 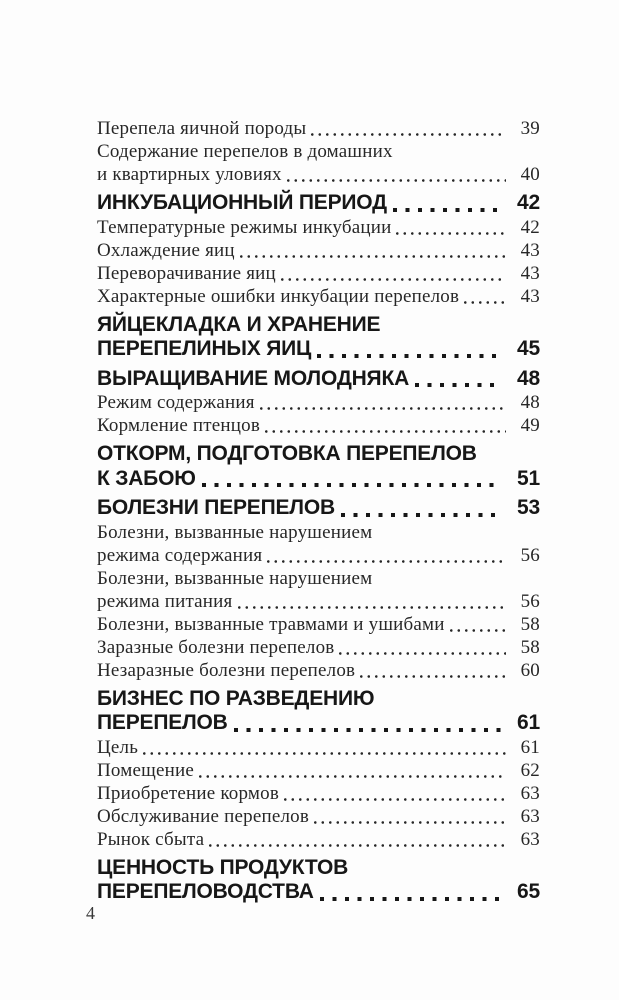 What do you see at coordinates (239, 324) in the screenshot?
I see `toc-entry-line: ЯЙЦЕКЛАДКА И ХРАНЕНИЕ` at bounding box center [239, 324].